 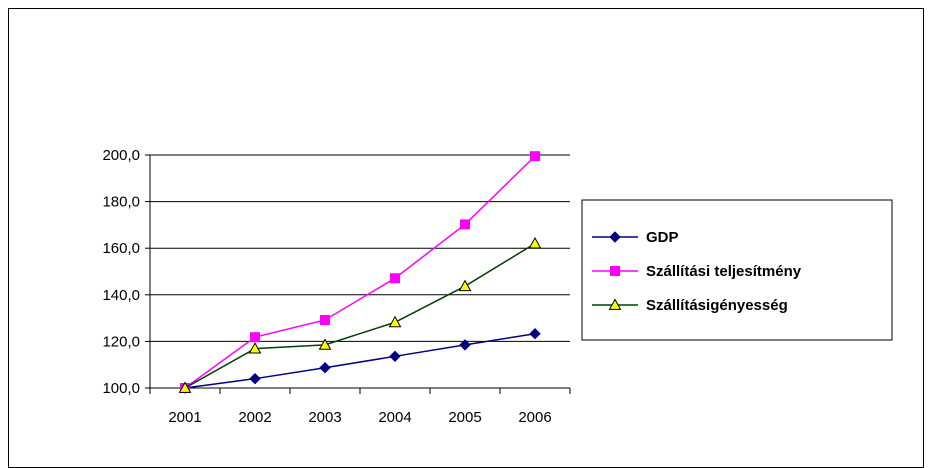 I want to click on x-tick-label: 2004, so click(x=394, y=417).